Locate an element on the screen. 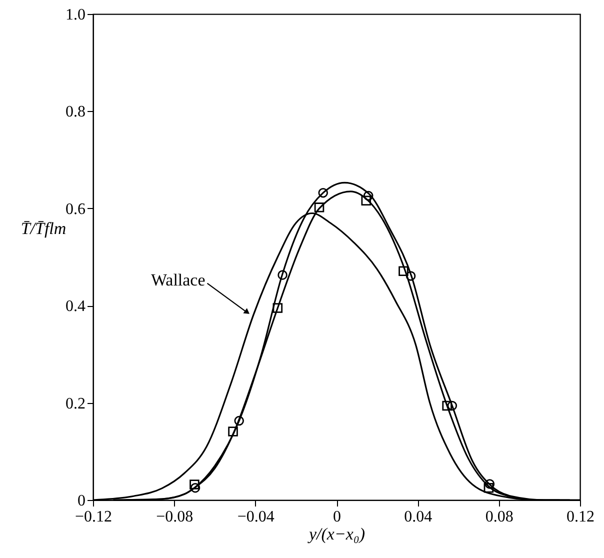 This screenshot has height=558, width=604. annotation: Wallace is located at coordinates (178, 280).